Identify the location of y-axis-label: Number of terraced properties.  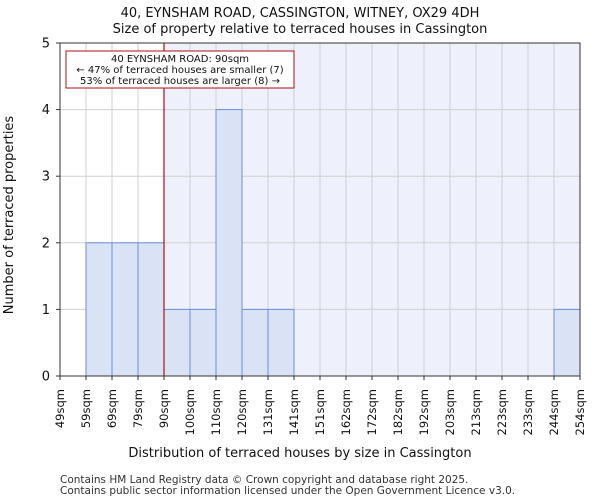
(9, 215).